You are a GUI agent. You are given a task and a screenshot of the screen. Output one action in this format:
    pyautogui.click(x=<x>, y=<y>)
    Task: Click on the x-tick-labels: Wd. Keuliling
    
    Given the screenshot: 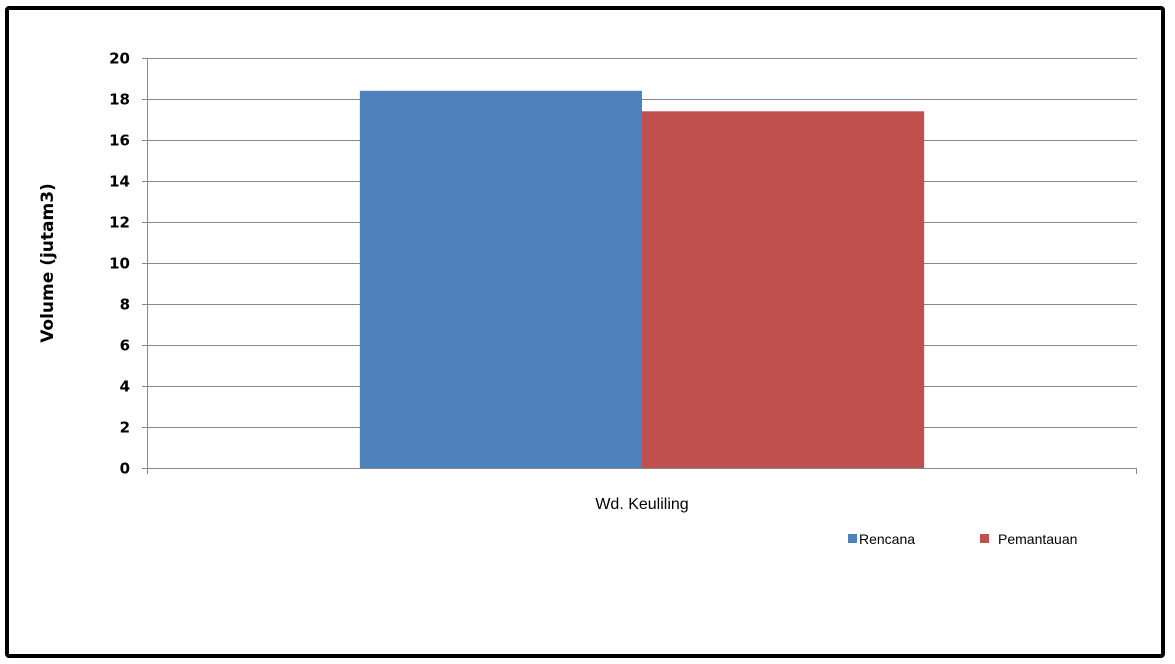 What is the action you would take?
    pyautogui.click(x=641, y=504)
    